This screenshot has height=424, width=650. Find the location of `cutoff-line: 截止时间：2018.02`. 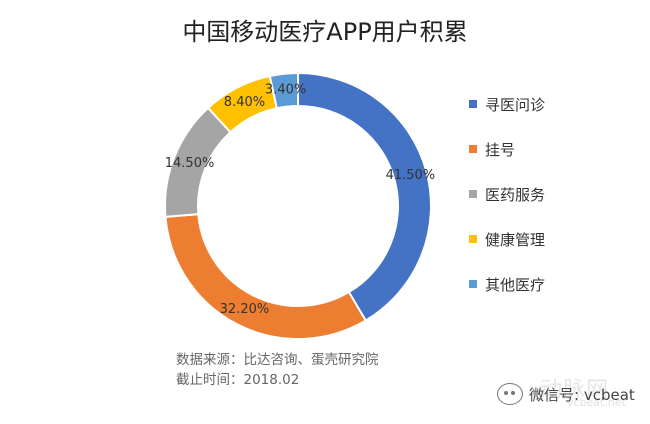

cutoff-line: 截止时间：2018.02 is located at coordinates (238, 380).